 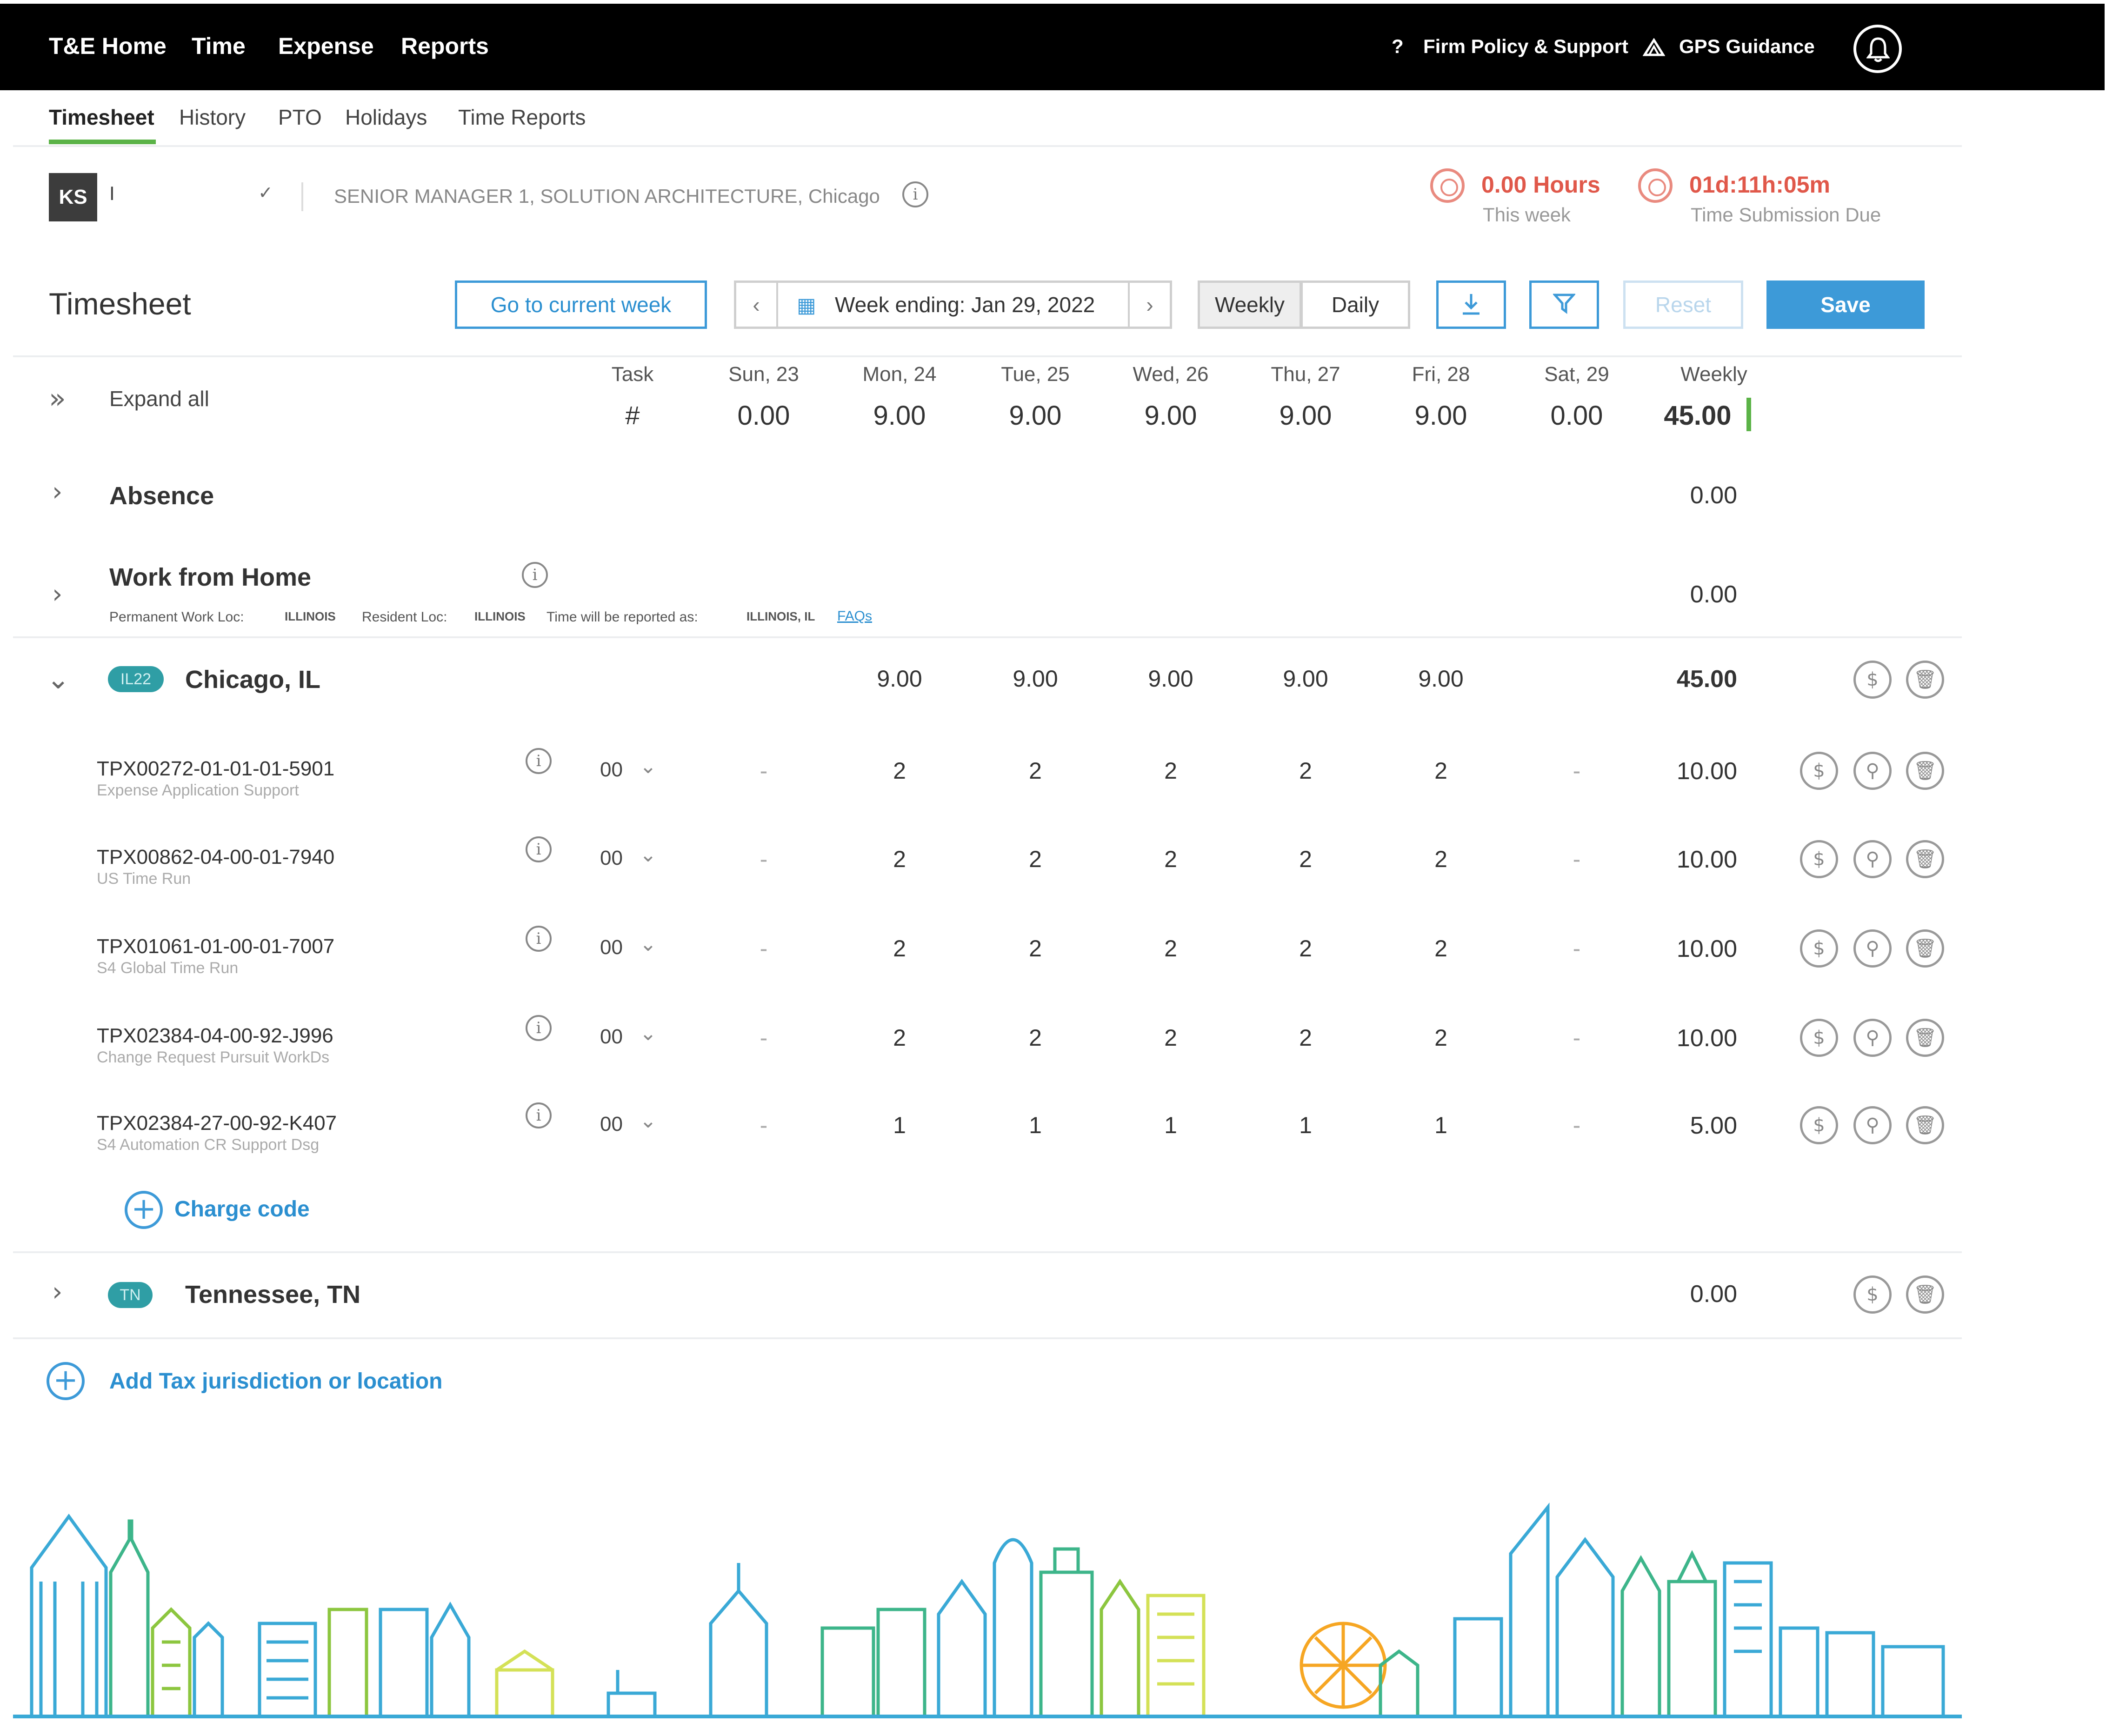 I want to click on save-button: Save, so click(x=1845, y=304).